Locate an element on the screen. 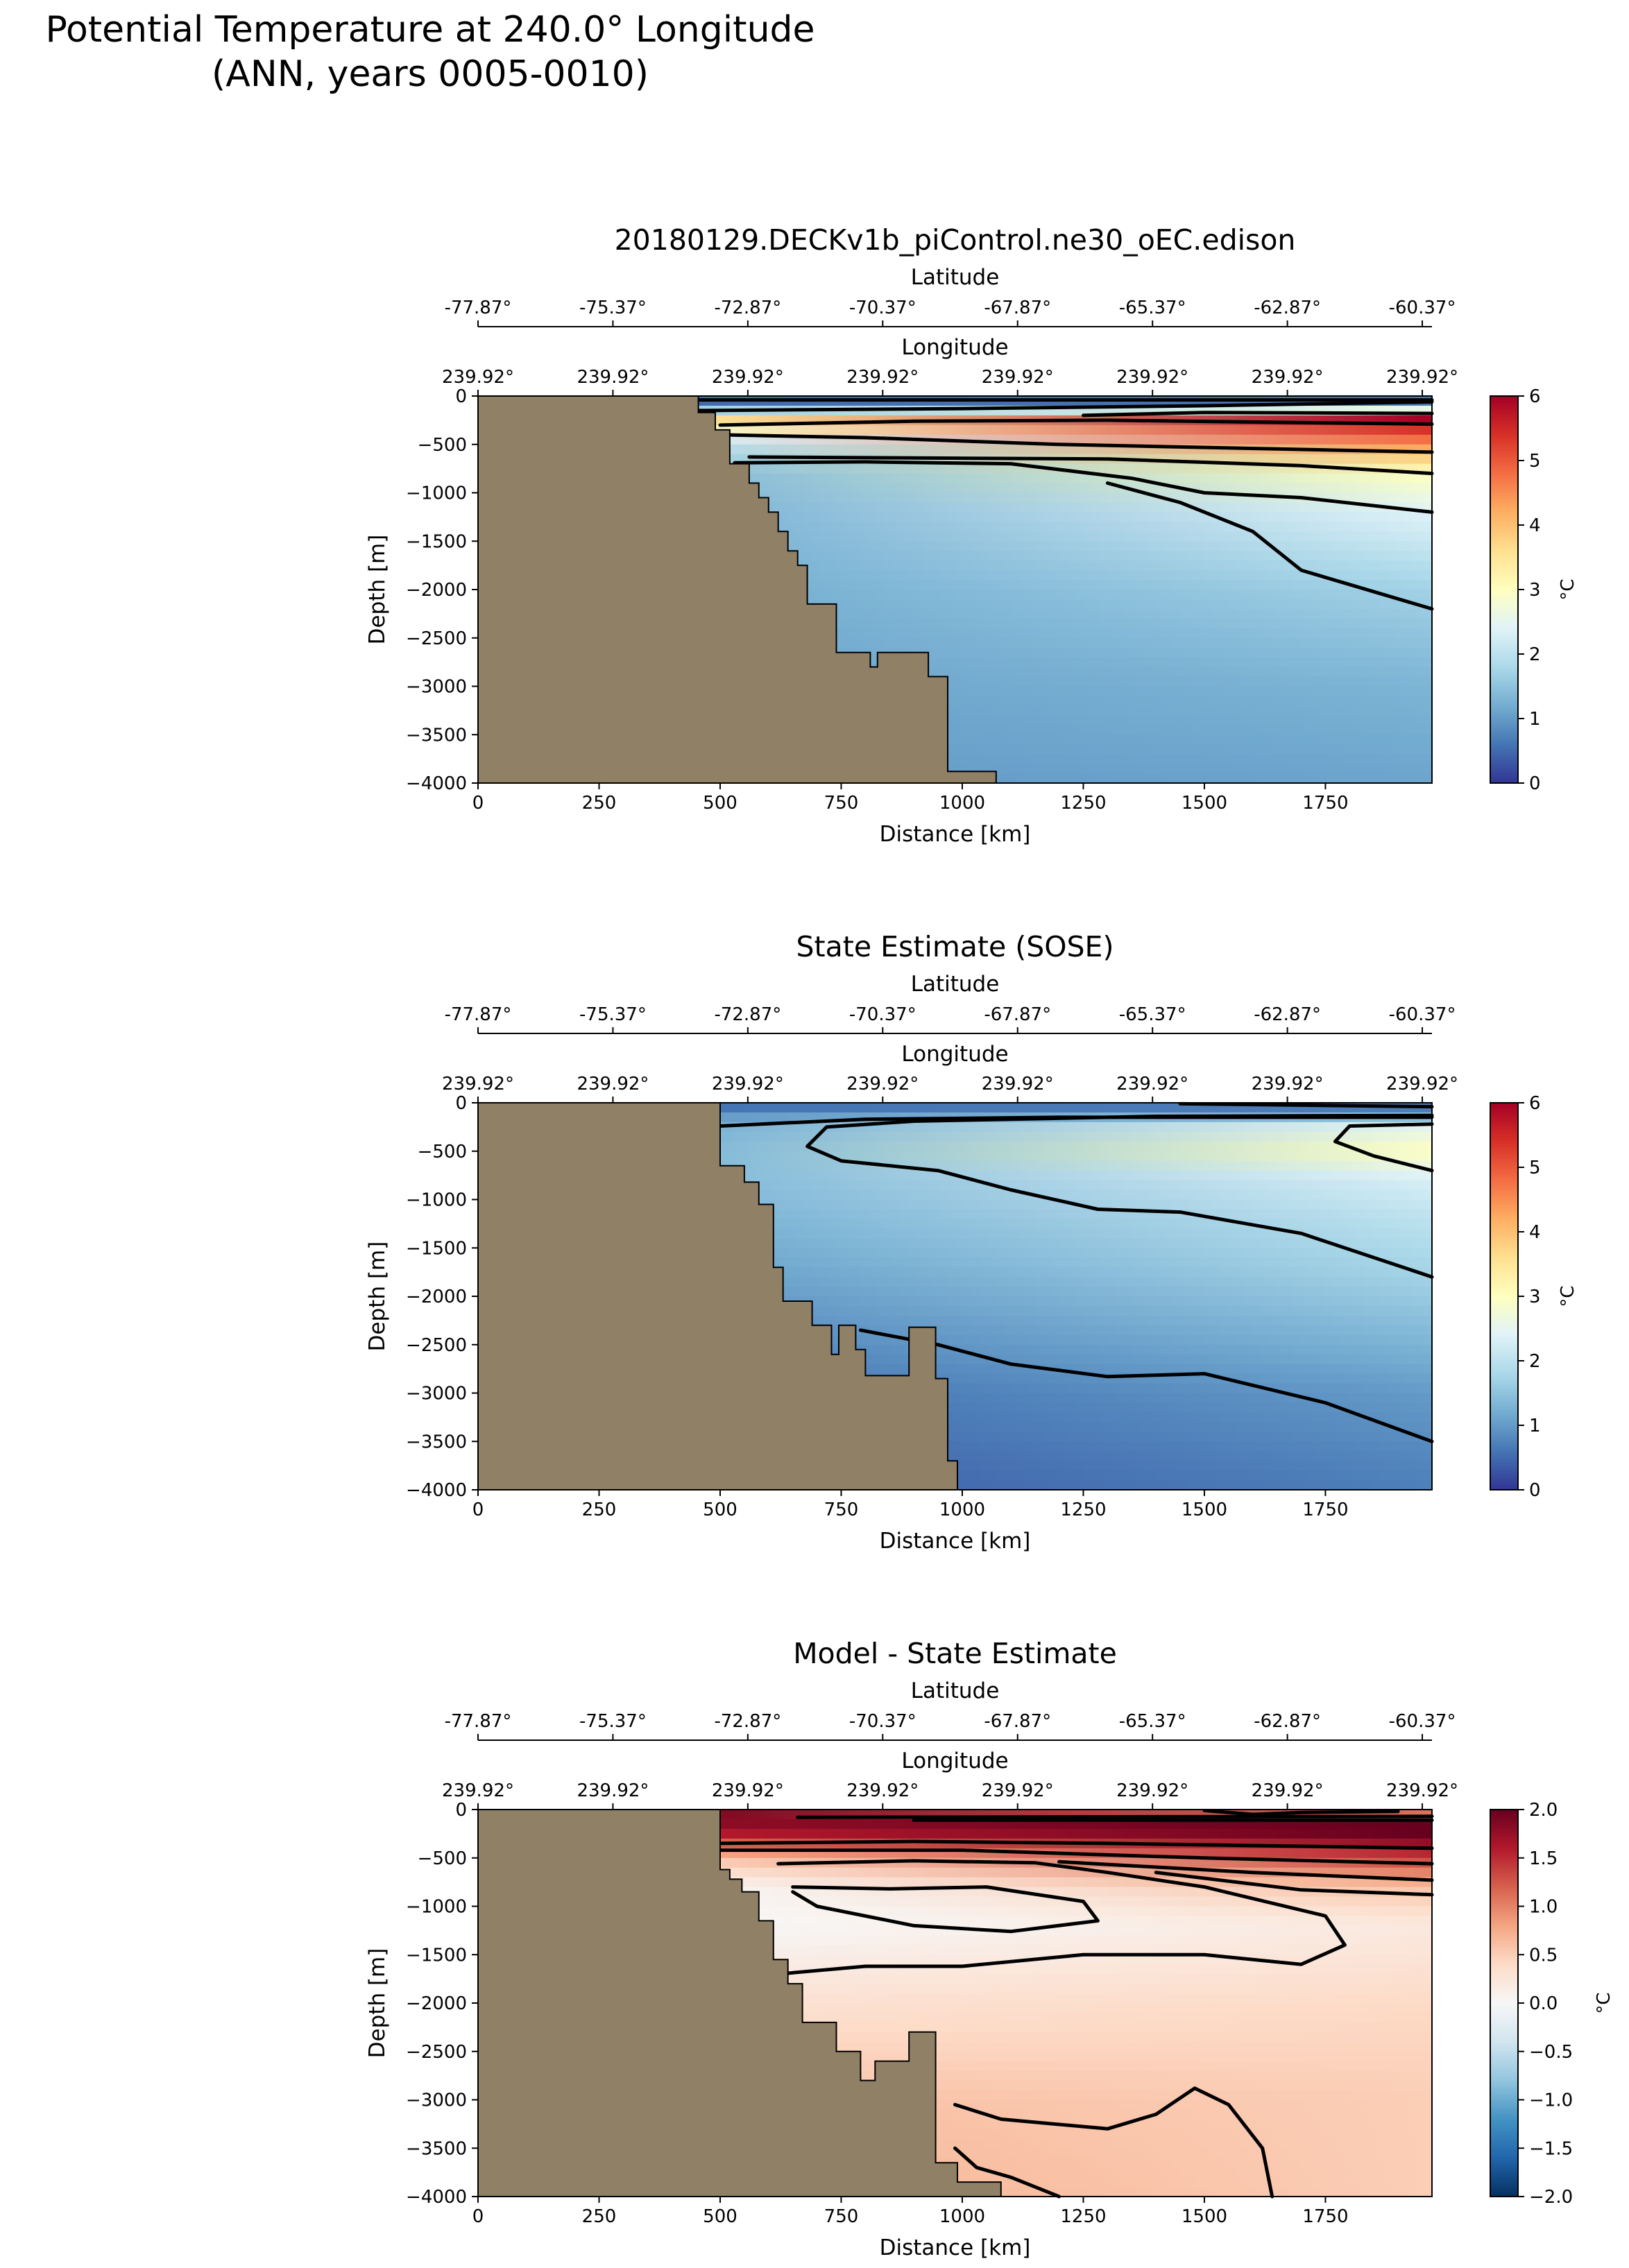 This screenshot has width=1629, height=2268. colorbar-tick-label: −0.5 is located at coordinates (1551, 2053).